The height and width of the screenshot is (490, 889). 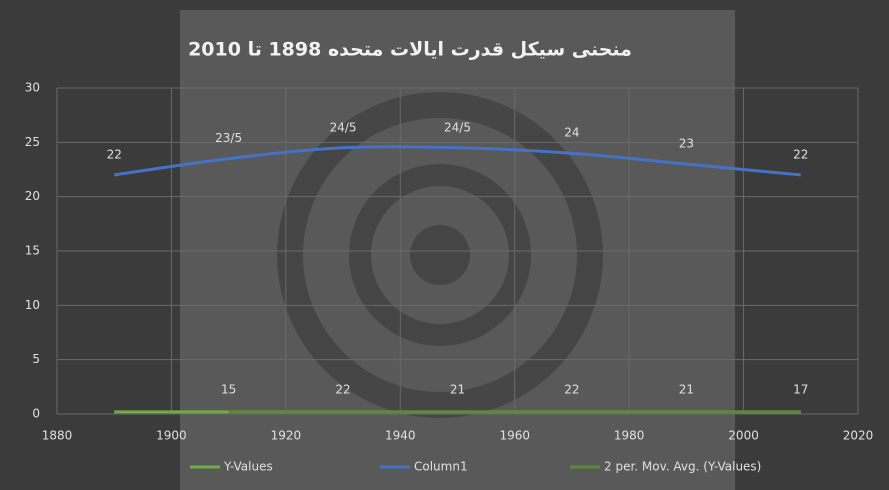 What do you see at coordinates (57, 436) in the screenshot?
I see `x-tick-label: 1880` at bounding box center [57, 436].